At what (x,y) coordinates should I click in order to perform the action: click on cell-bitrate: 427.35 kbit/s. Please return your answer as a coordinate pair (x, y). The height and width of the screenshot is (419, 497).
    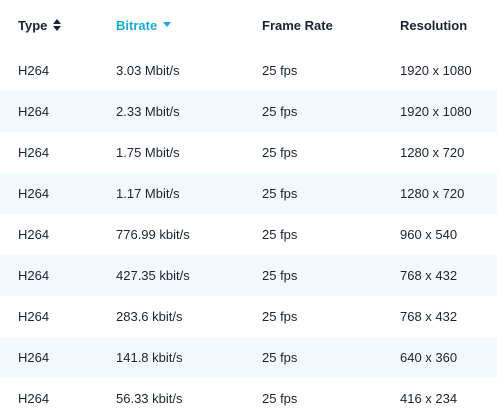
    Looking at the image, I should click on (153, 275).